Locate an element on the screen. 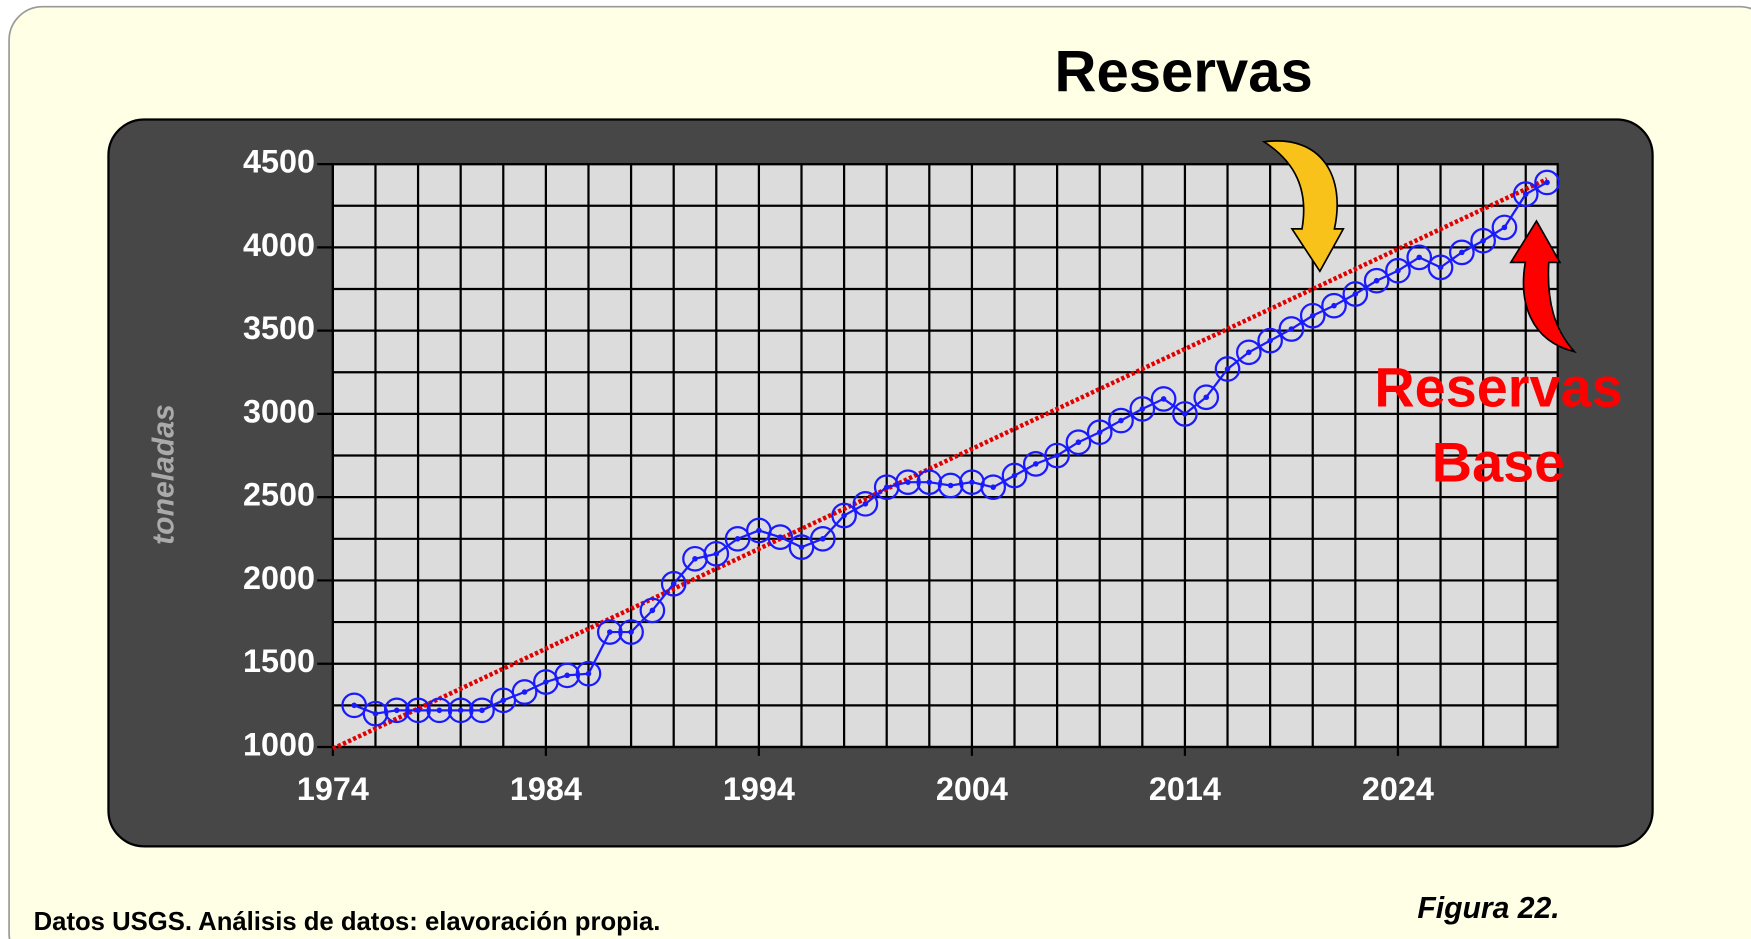 This screenshot has width=1751, height=939. x-tick-label: 2004 is located at coordinates (972, 789).